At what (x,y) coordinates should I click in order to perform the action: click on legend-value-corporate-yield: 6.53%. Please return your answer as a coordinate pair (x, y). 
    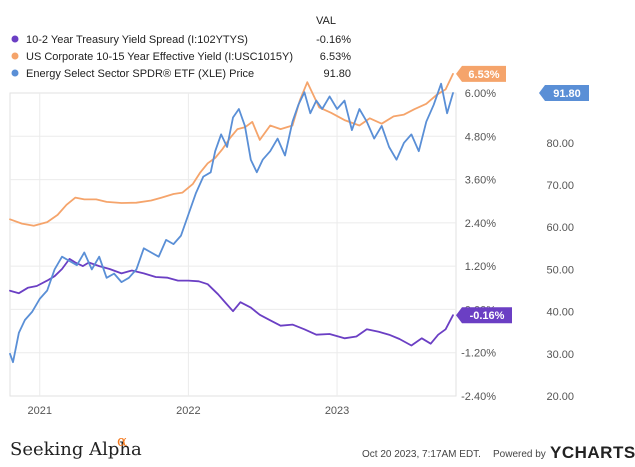
    Looking at the image, I should click on (335, 57).